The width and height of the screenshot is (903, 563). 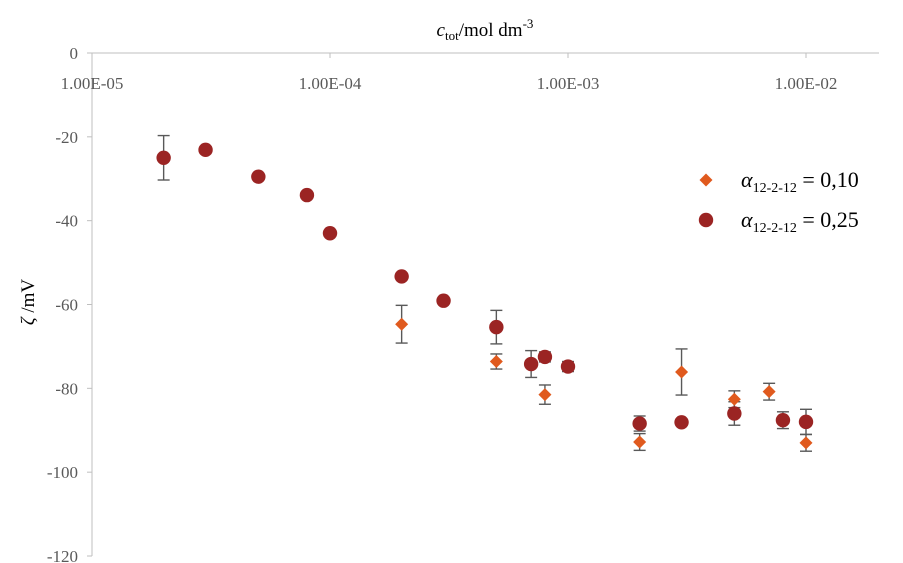 I want to click on legend-label: α12-2-12 = 0,10, so click(x=800, y=181).